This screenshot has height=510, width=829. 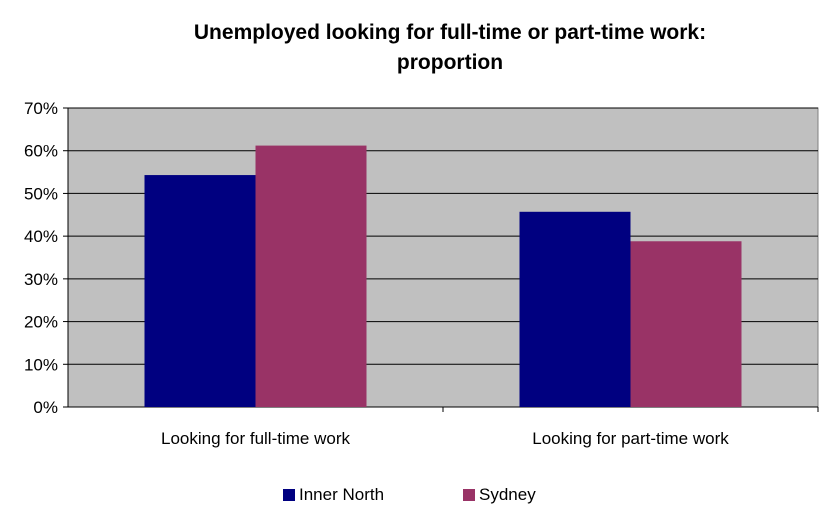 I want to click on legend-label-sydney: Sydney, so click(x=507, y=494).